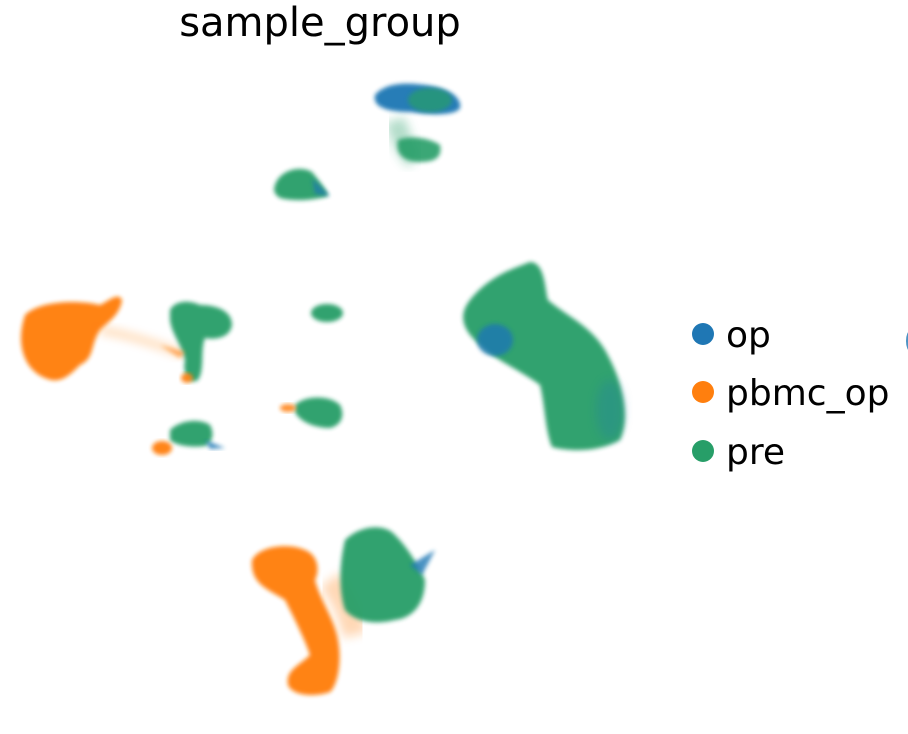  I want to click on cluster-left-mid-orange, so click(187, 378).